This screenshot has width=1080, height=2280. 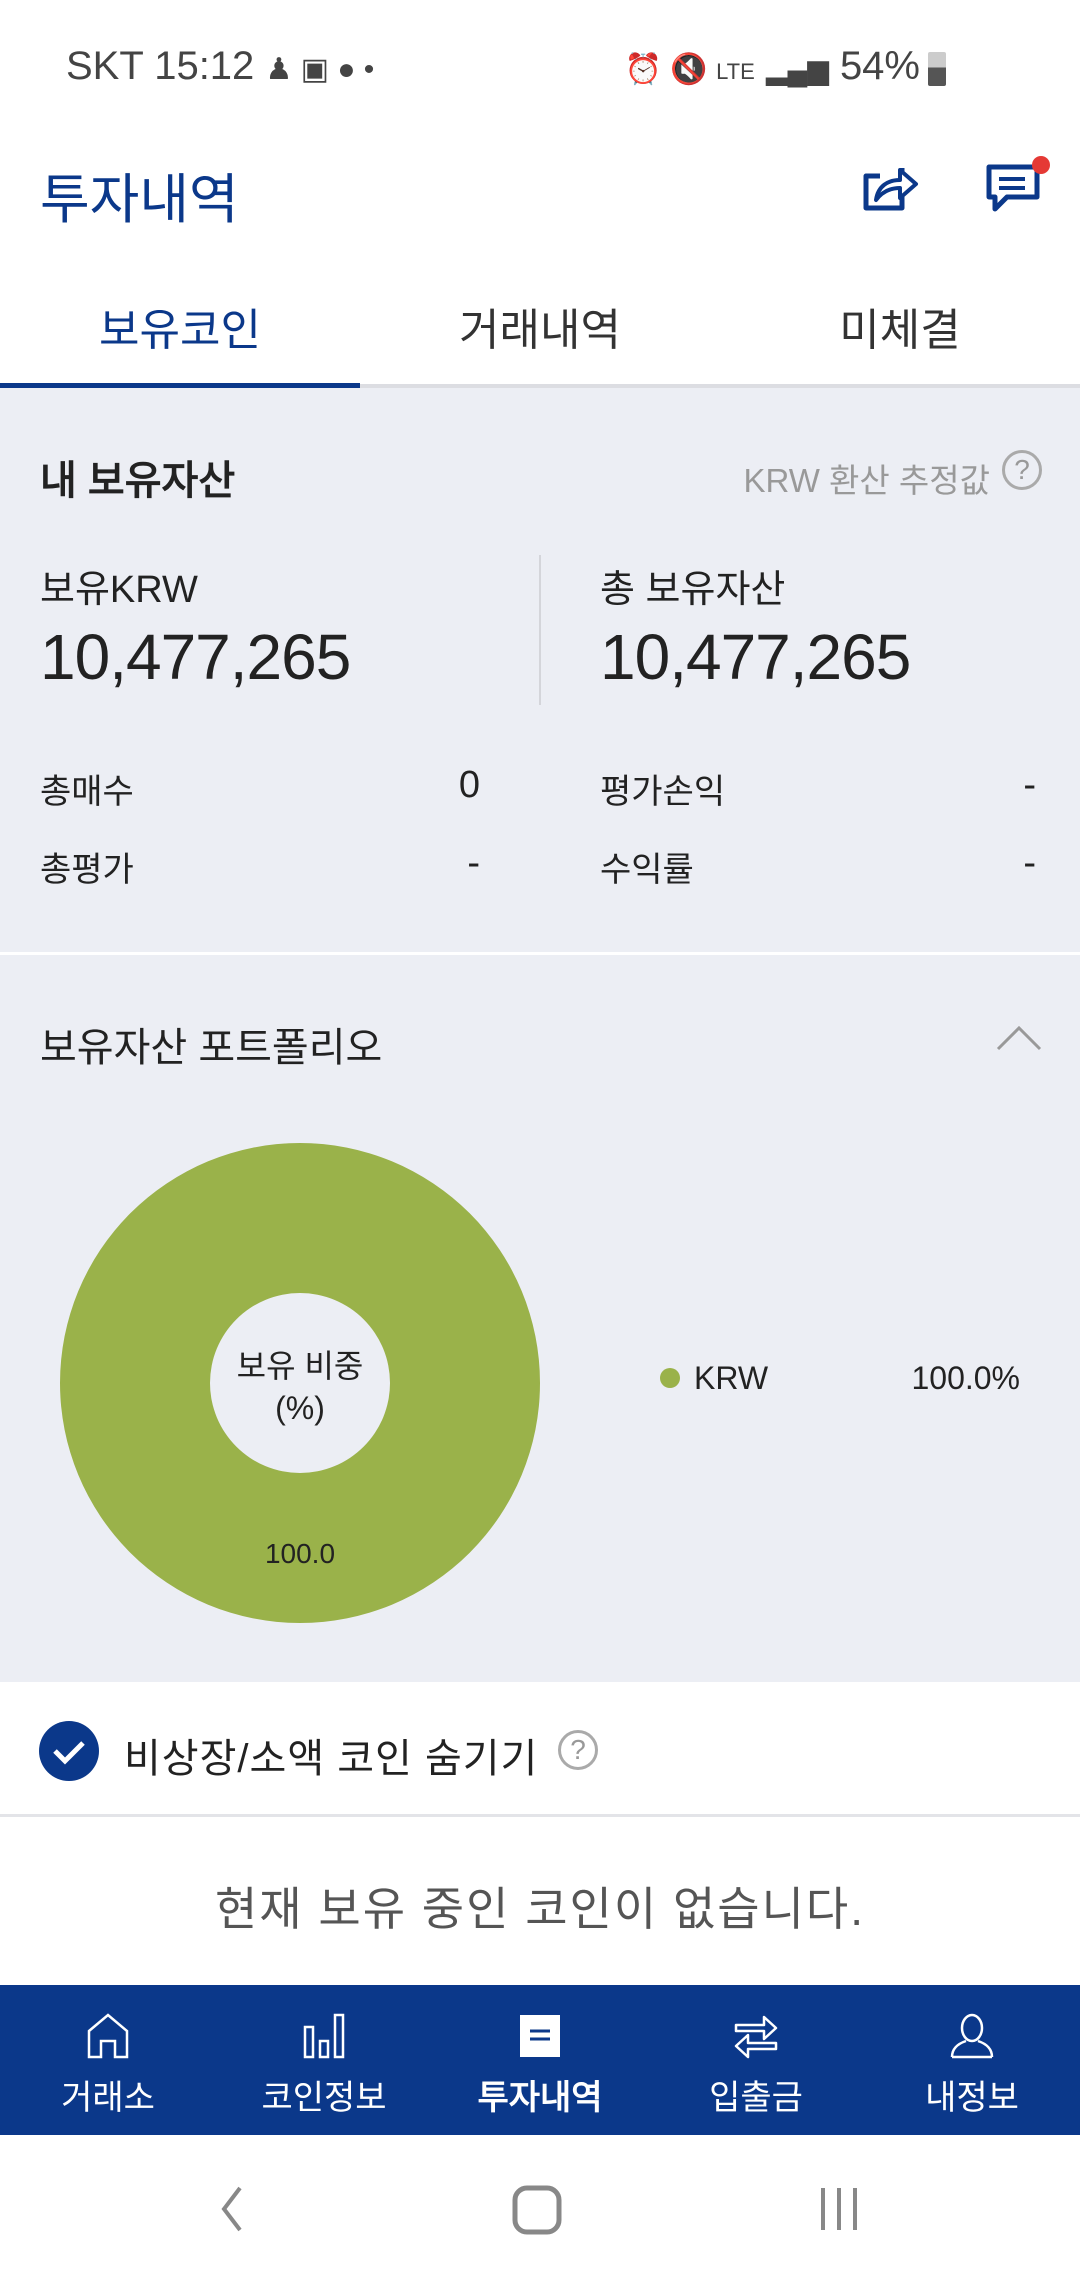 What do you see at coordinates (1041, 165) in the screenshot?
I see `notification-dot` at bounding box center [1041, 165].